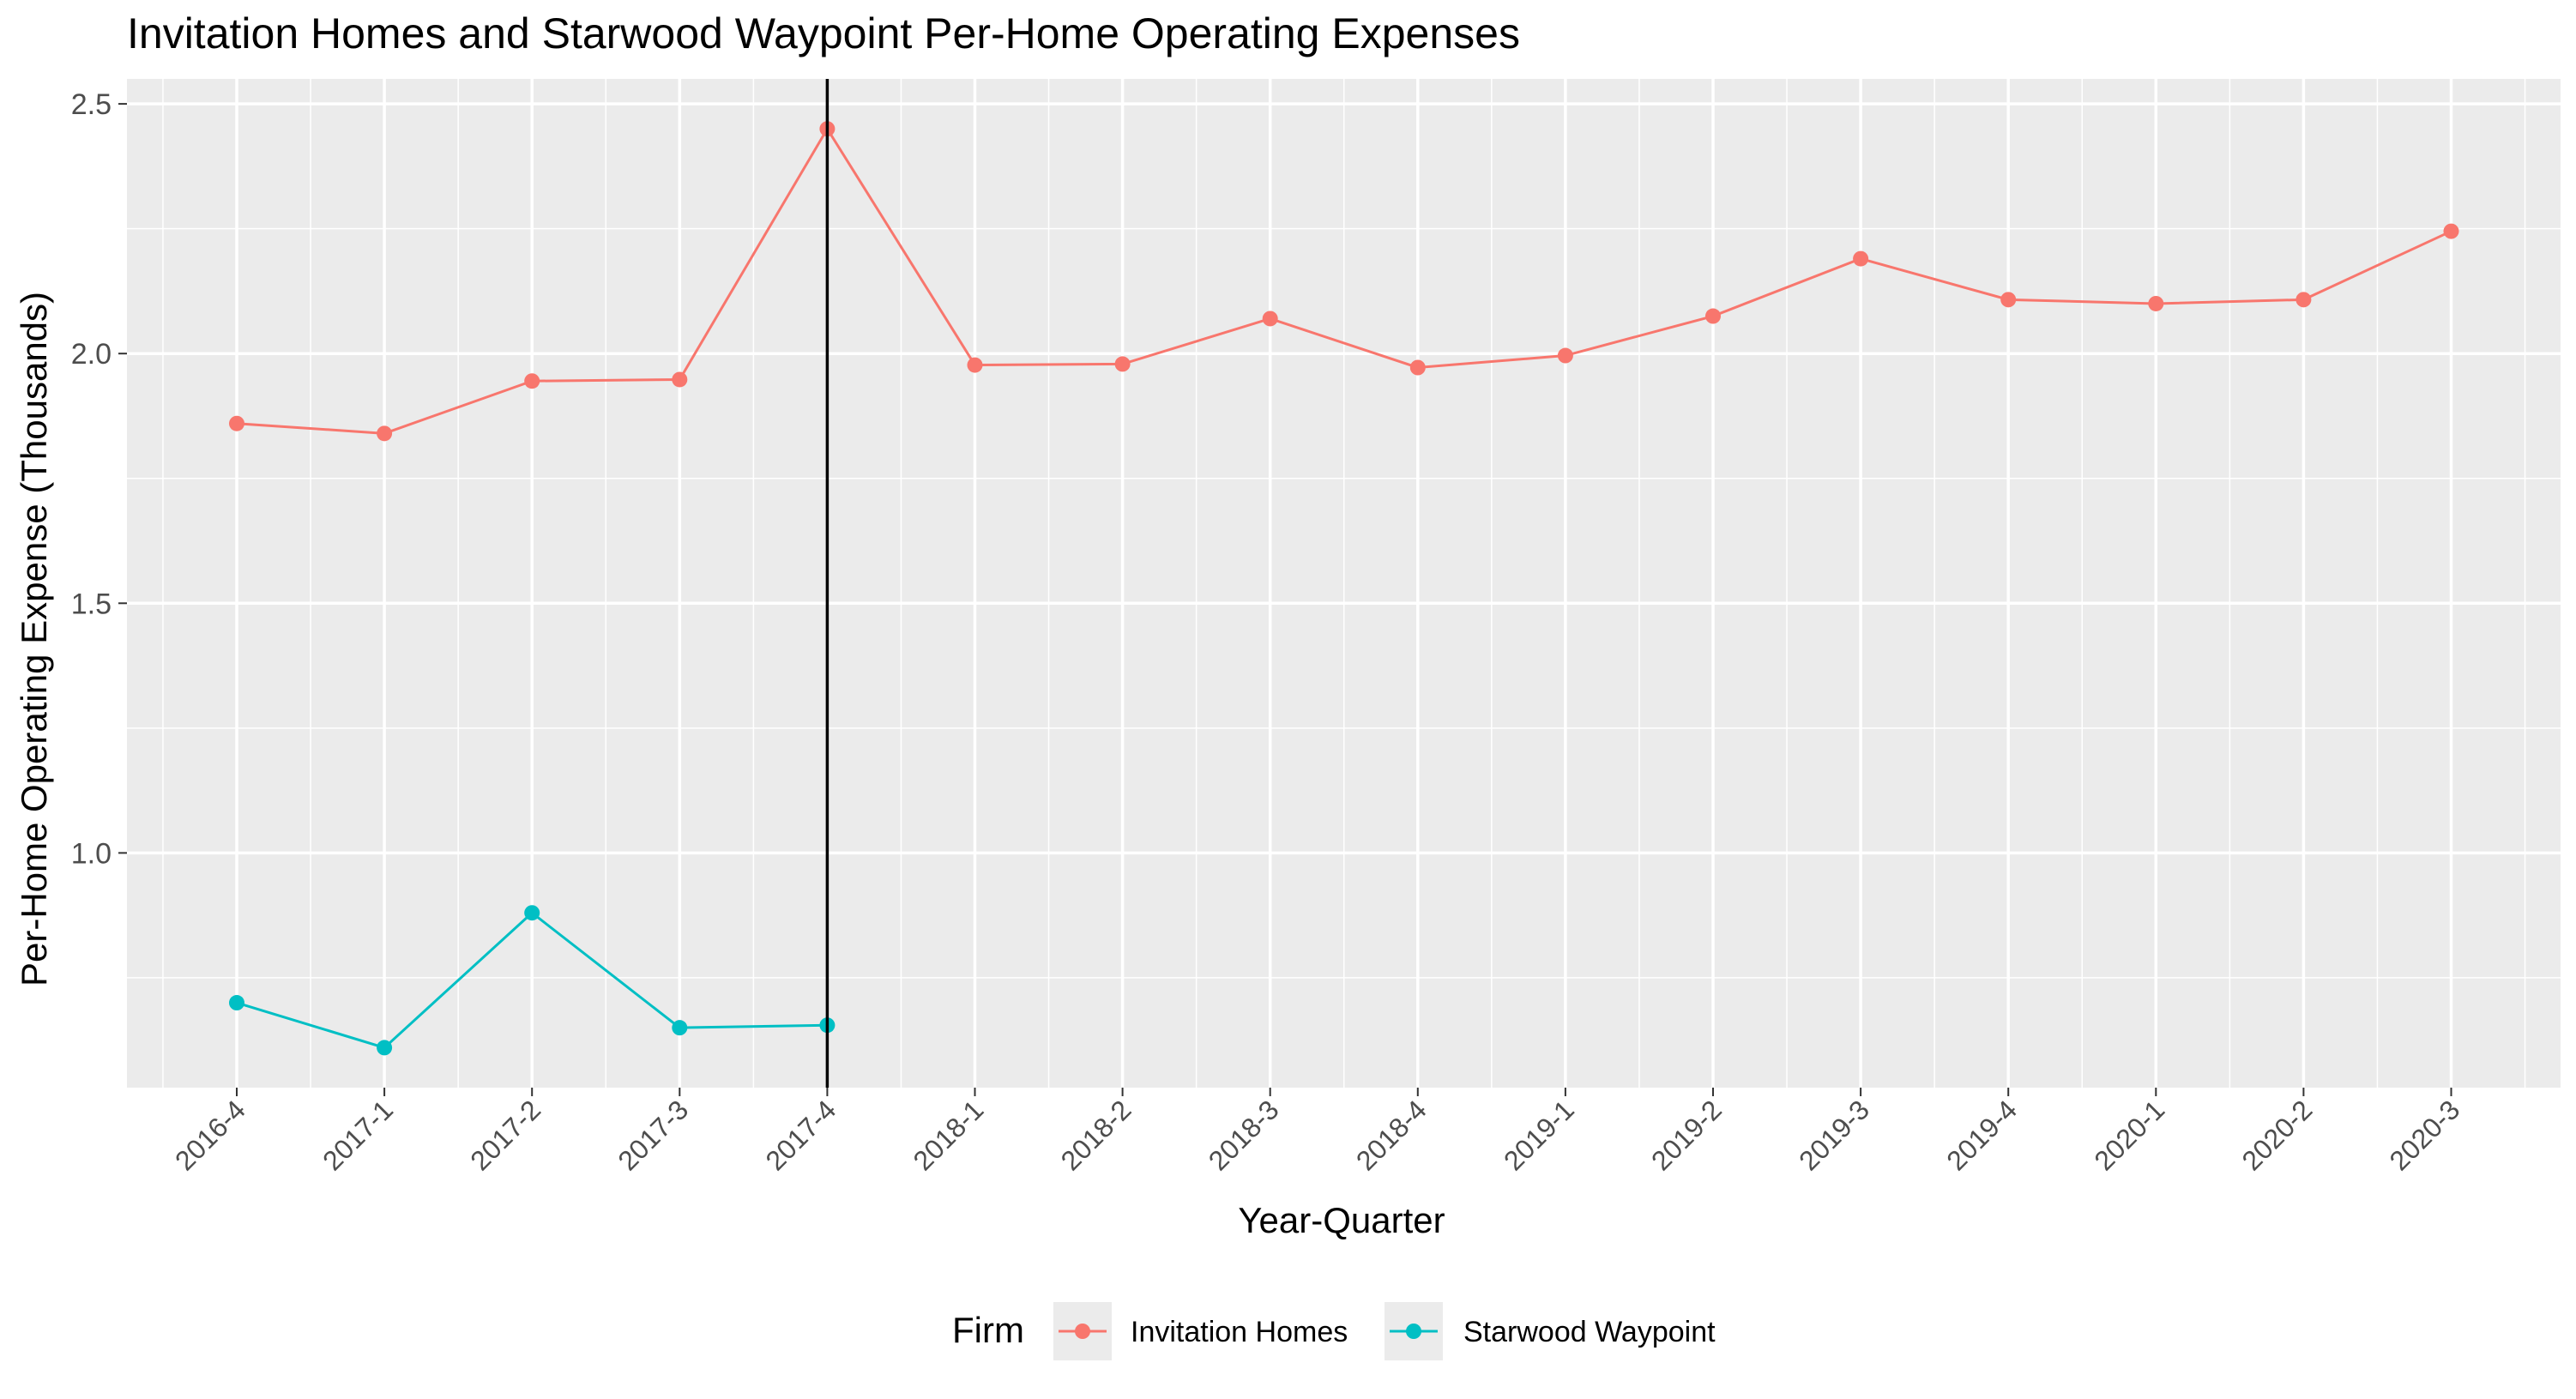  What do you see at coordinates (99, 479) in the screenshot?
I see `y-axis: 1.0 1.5 2.0 2.5` at bounding box center [99, 479].